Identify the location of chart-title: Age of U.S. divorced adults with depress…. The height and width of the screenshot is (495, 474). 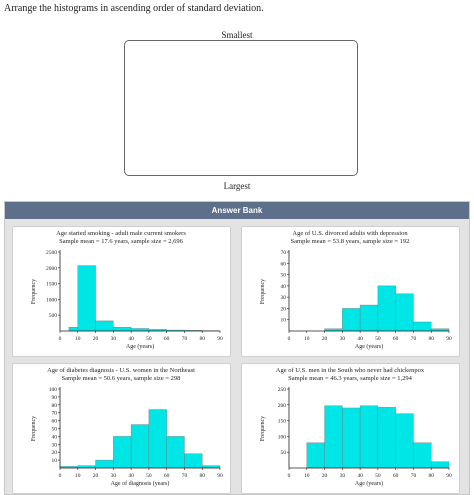
(350, 233).